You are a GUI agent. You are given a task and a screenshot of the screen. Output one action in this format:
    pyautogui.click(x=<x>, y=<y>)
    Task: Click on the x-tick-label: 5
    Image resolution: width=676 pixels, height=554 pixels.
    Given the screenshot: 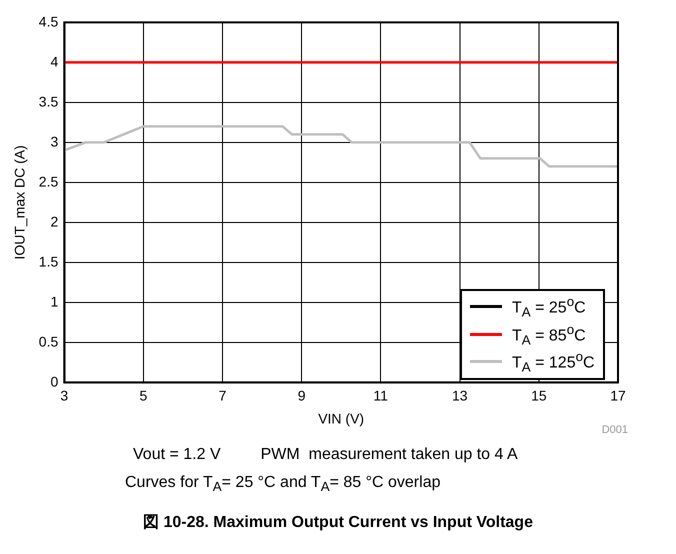 What is the action you would take?
    pyautogui.click(x=143, y=396)
    